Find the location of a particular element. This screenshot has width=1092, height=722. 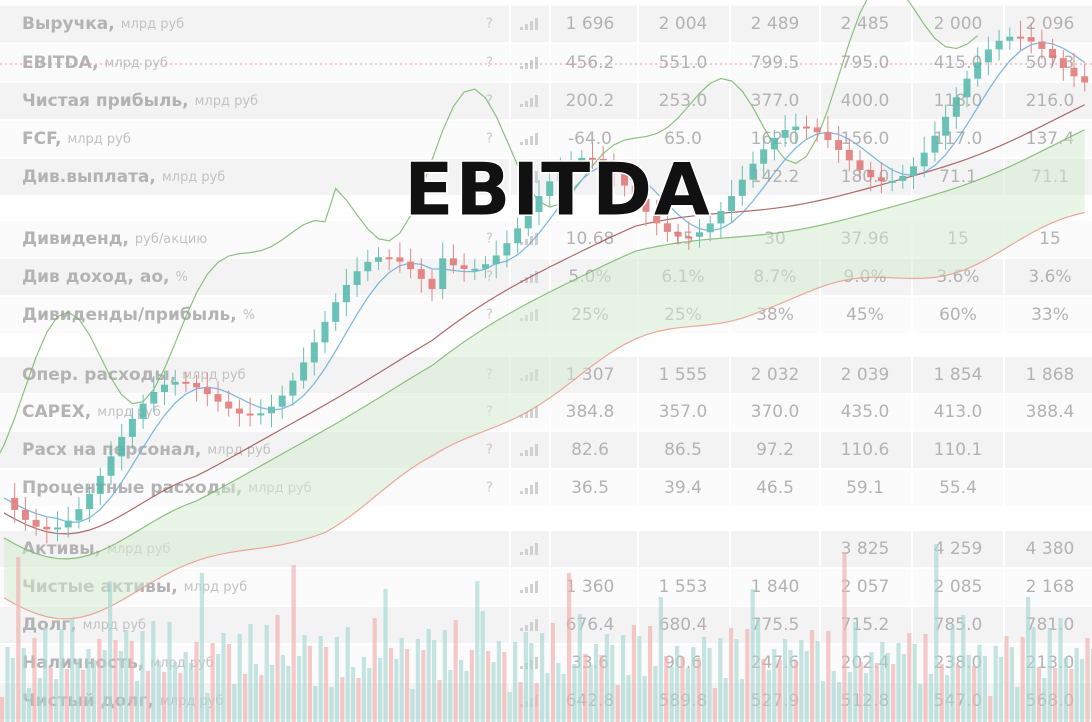

cell-value: 551.0 is located at coordinates (683, 63).